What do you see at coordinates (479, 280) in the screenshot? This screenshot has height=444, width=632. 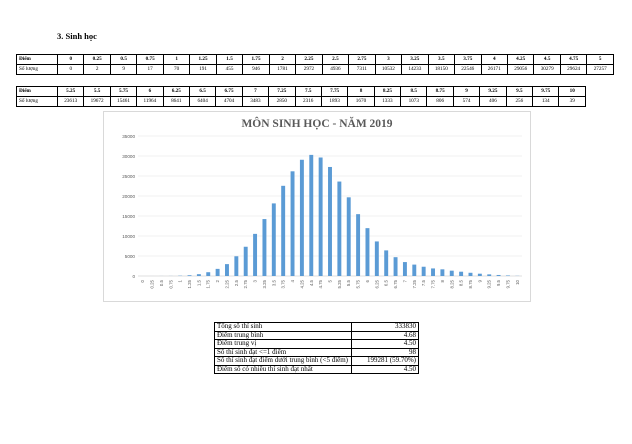 I see `x-tick-label: 9` at bounding box center [479, 280].